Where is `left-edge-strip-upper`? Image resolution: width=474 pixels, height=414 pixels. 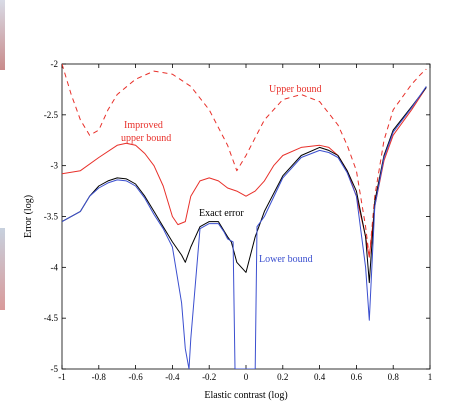
left-edge-strip-upper is located at coordinates (2, 35).